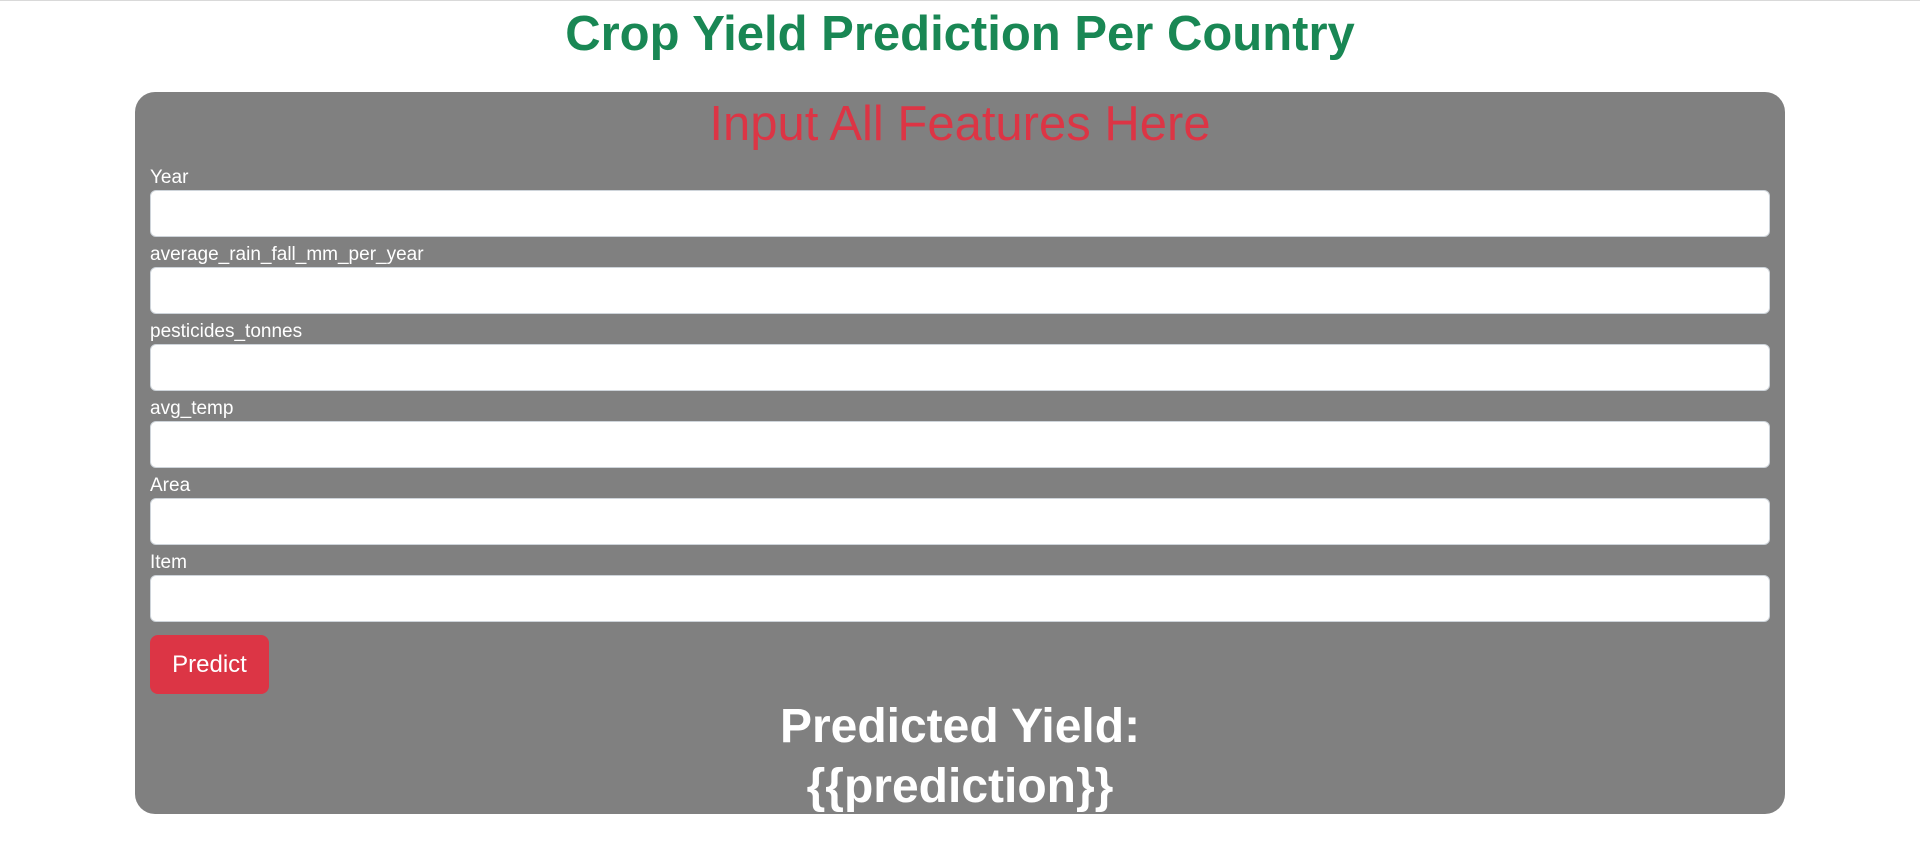  I want to click on field-average-rain-fall: average_rain_fall_mm_per_year, so click(960, 278).